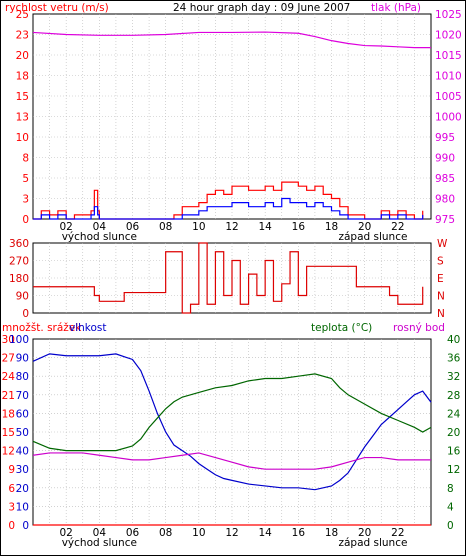 This screenshot has height=560, width=466. Describe the element at coordinates (22, 36) in the screenshot. I see `wind-speed-tick-label: 23` at that location.